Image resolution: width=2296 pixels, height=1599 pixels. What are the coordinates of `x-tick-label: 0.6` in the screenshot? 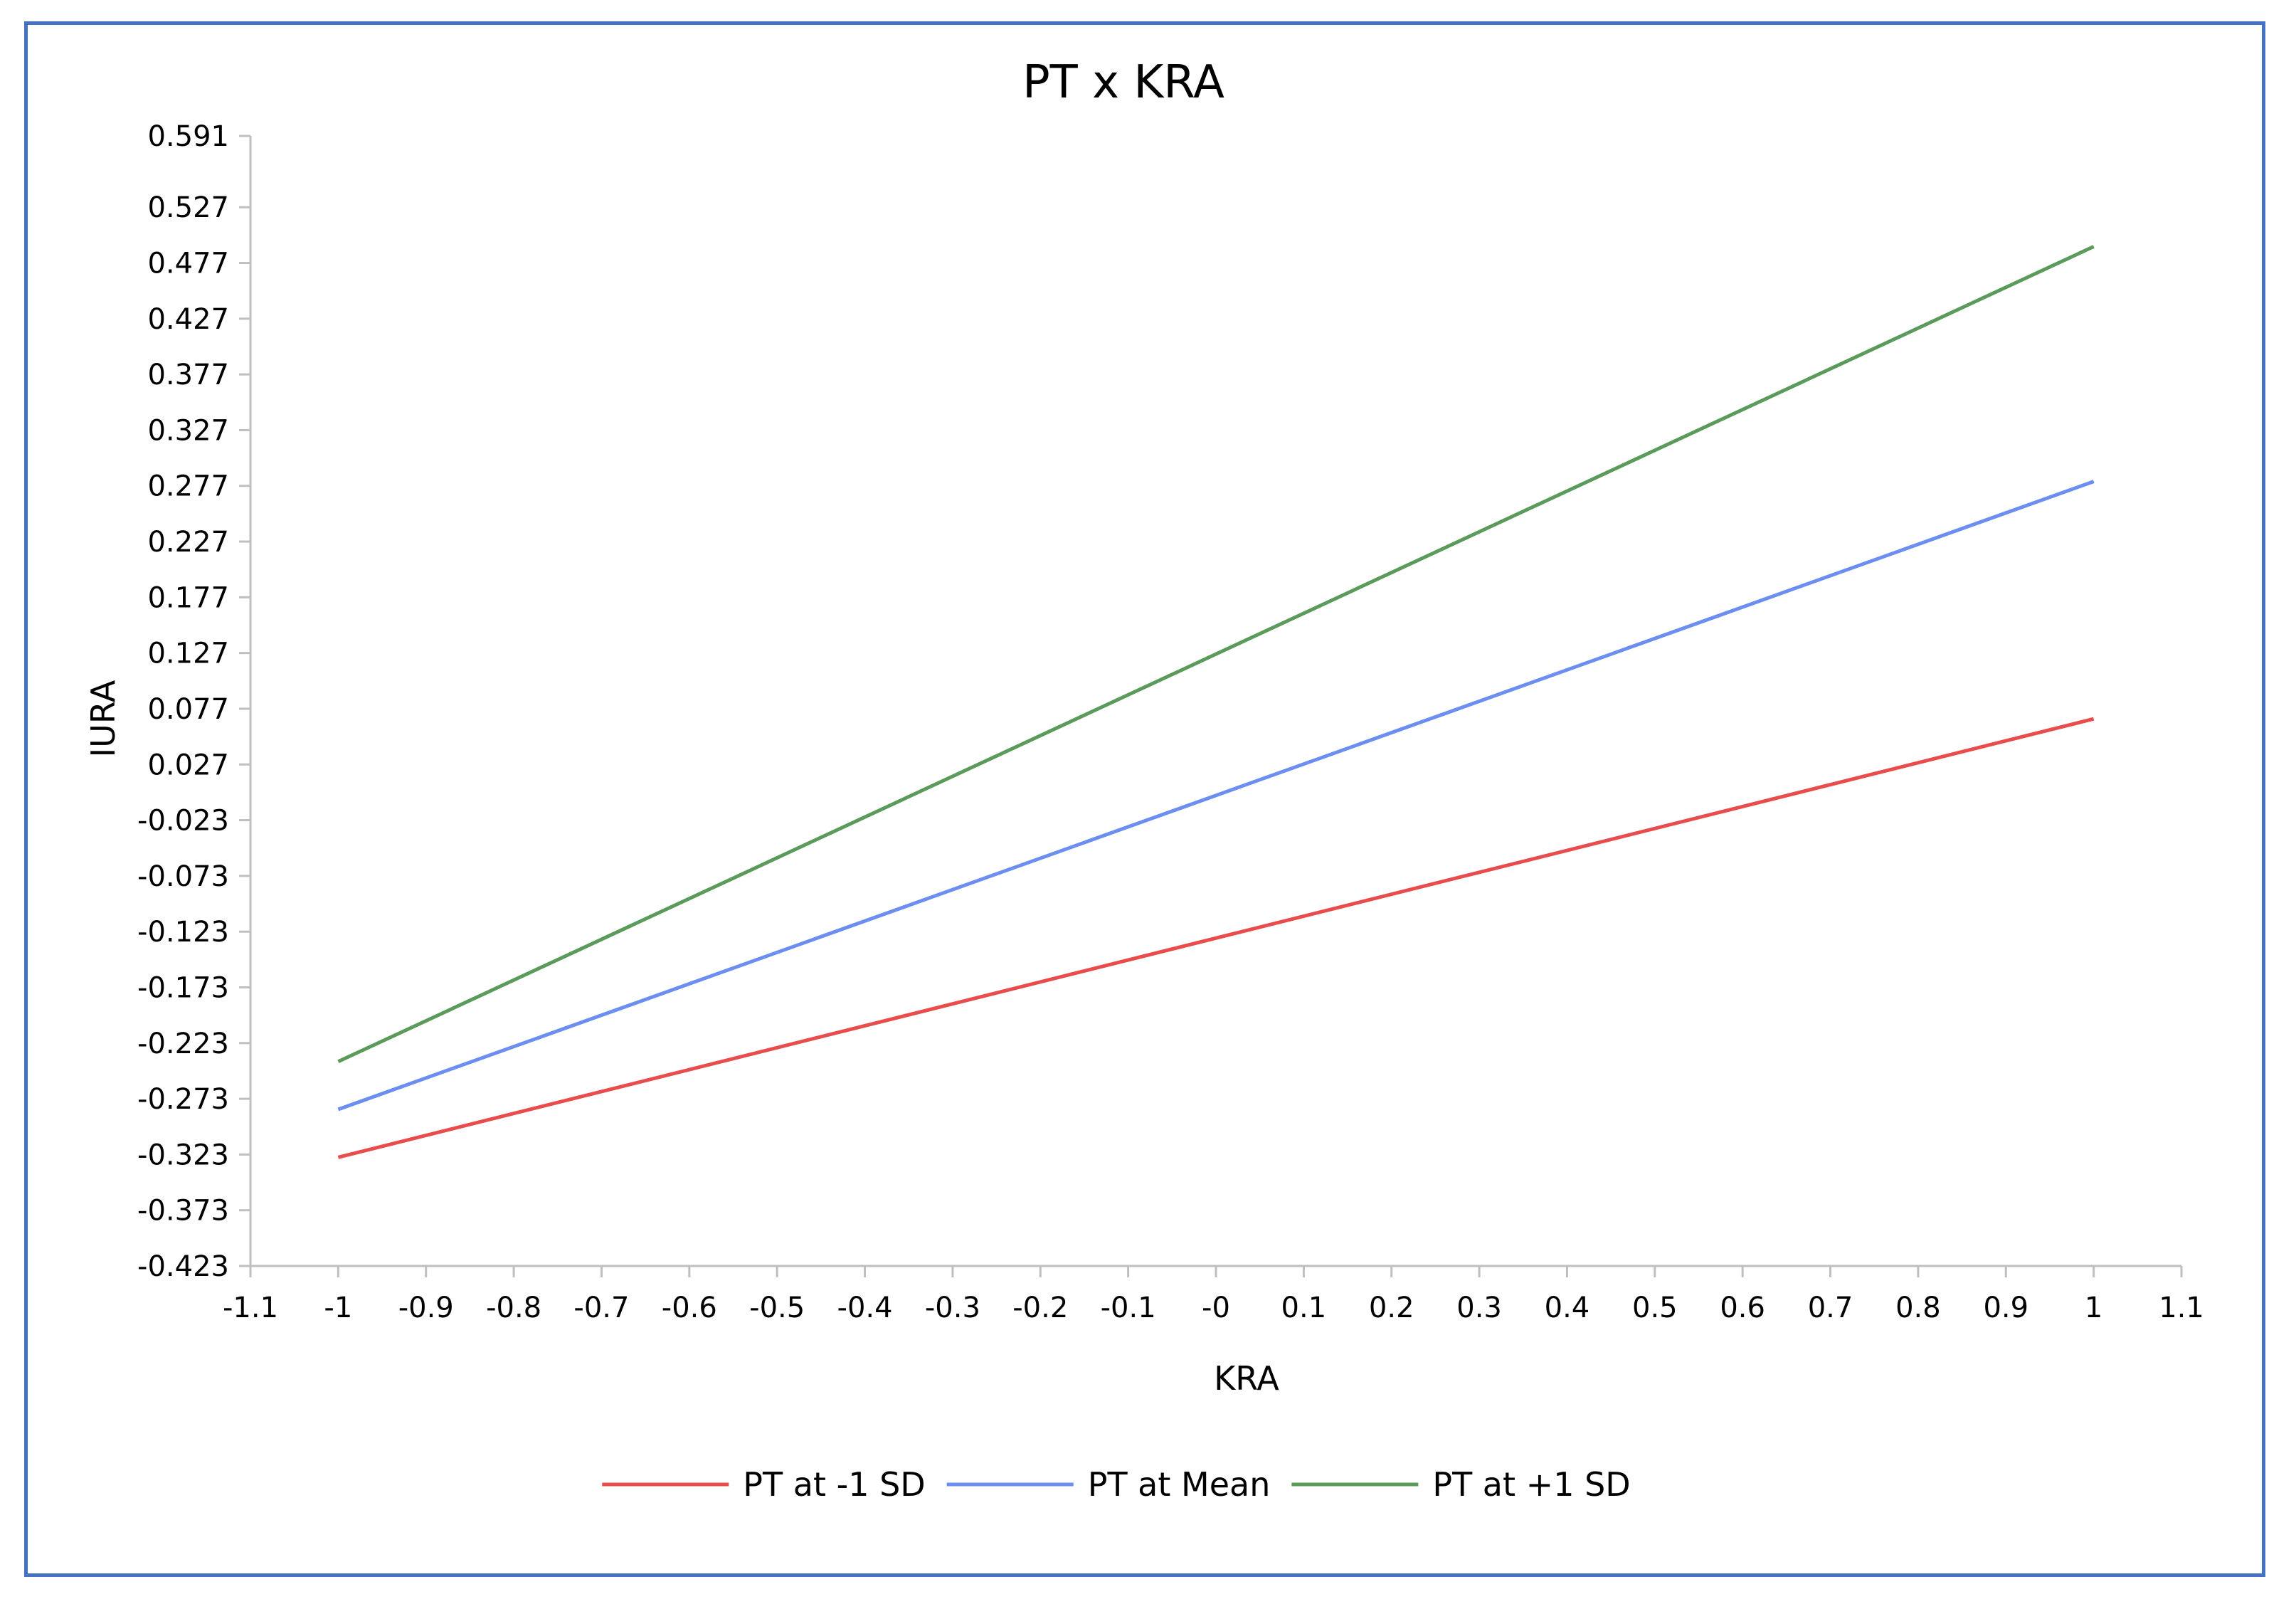 It's located at (1742, 1308).